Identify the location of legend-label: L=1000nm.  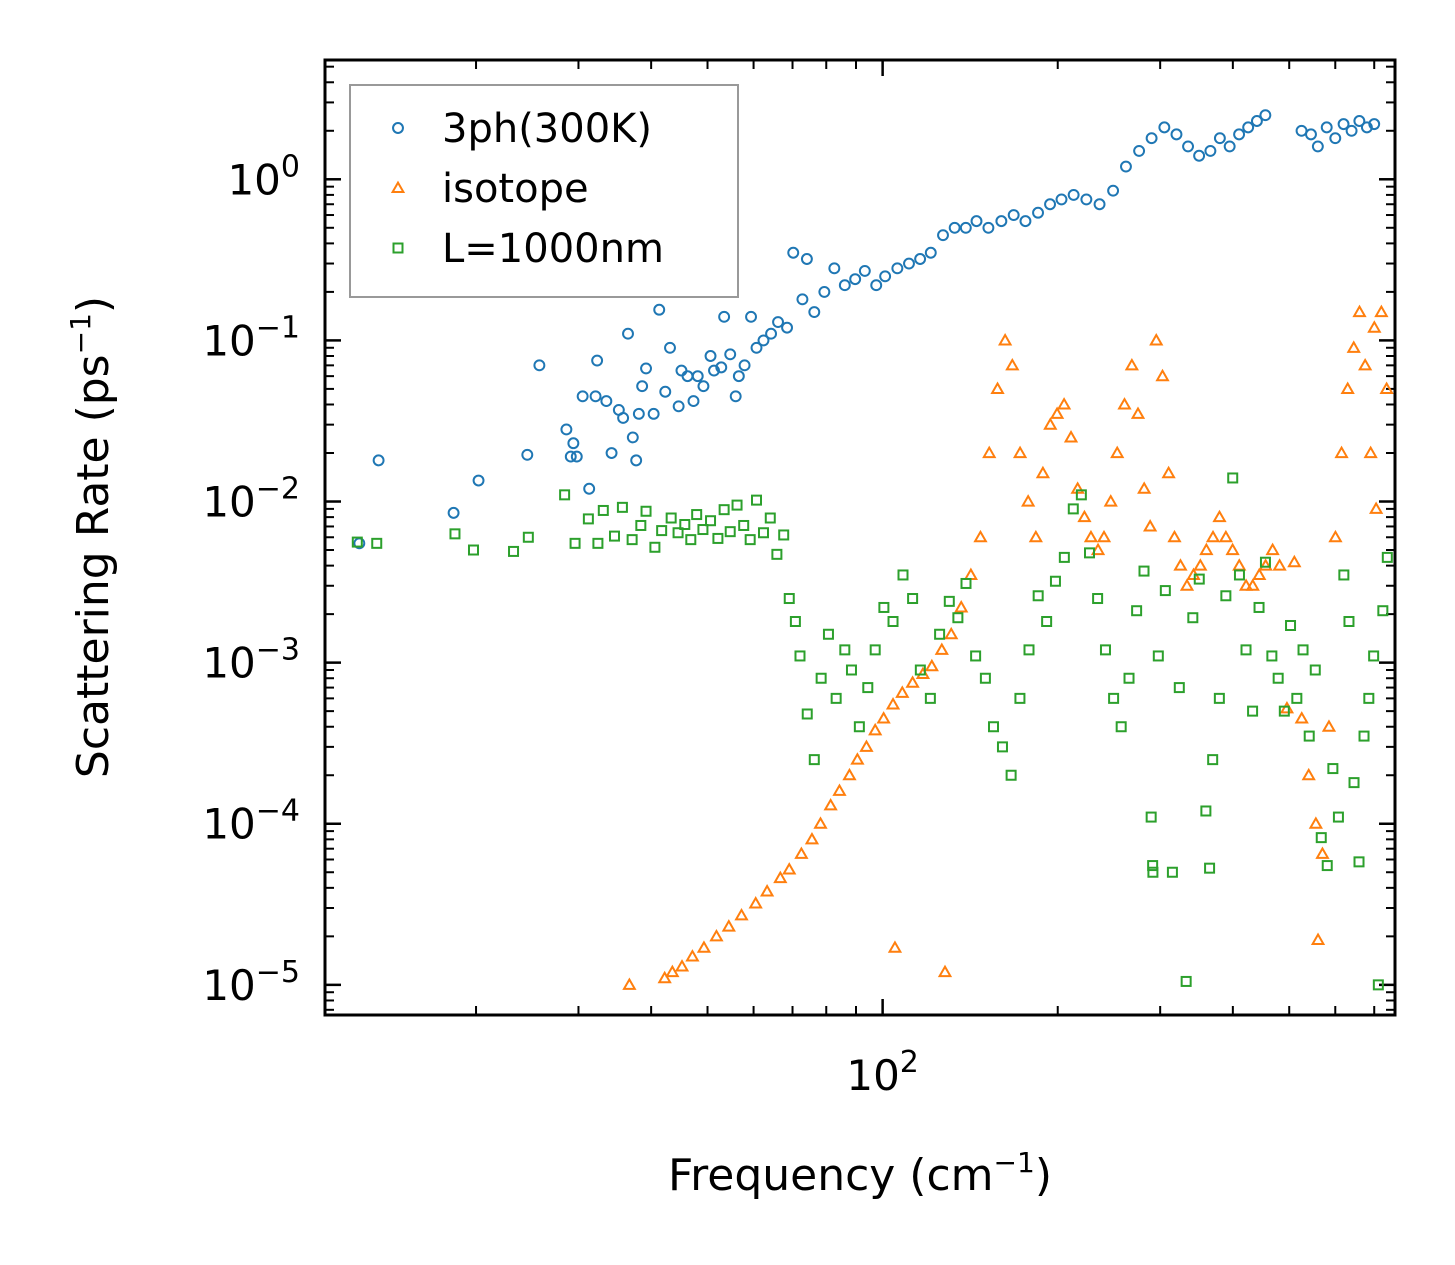
(553, 249).